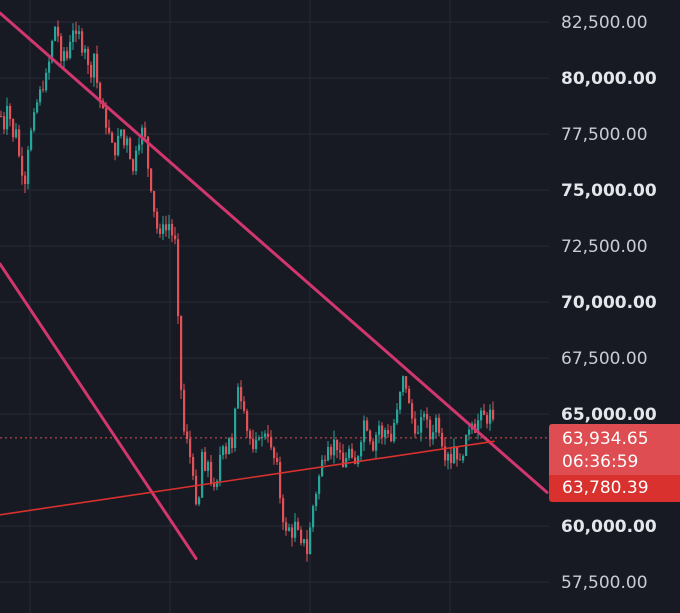 This screenshot has height=613, width=680. I want to click on y-tick-label: 57,500.00, so click(604, 583).